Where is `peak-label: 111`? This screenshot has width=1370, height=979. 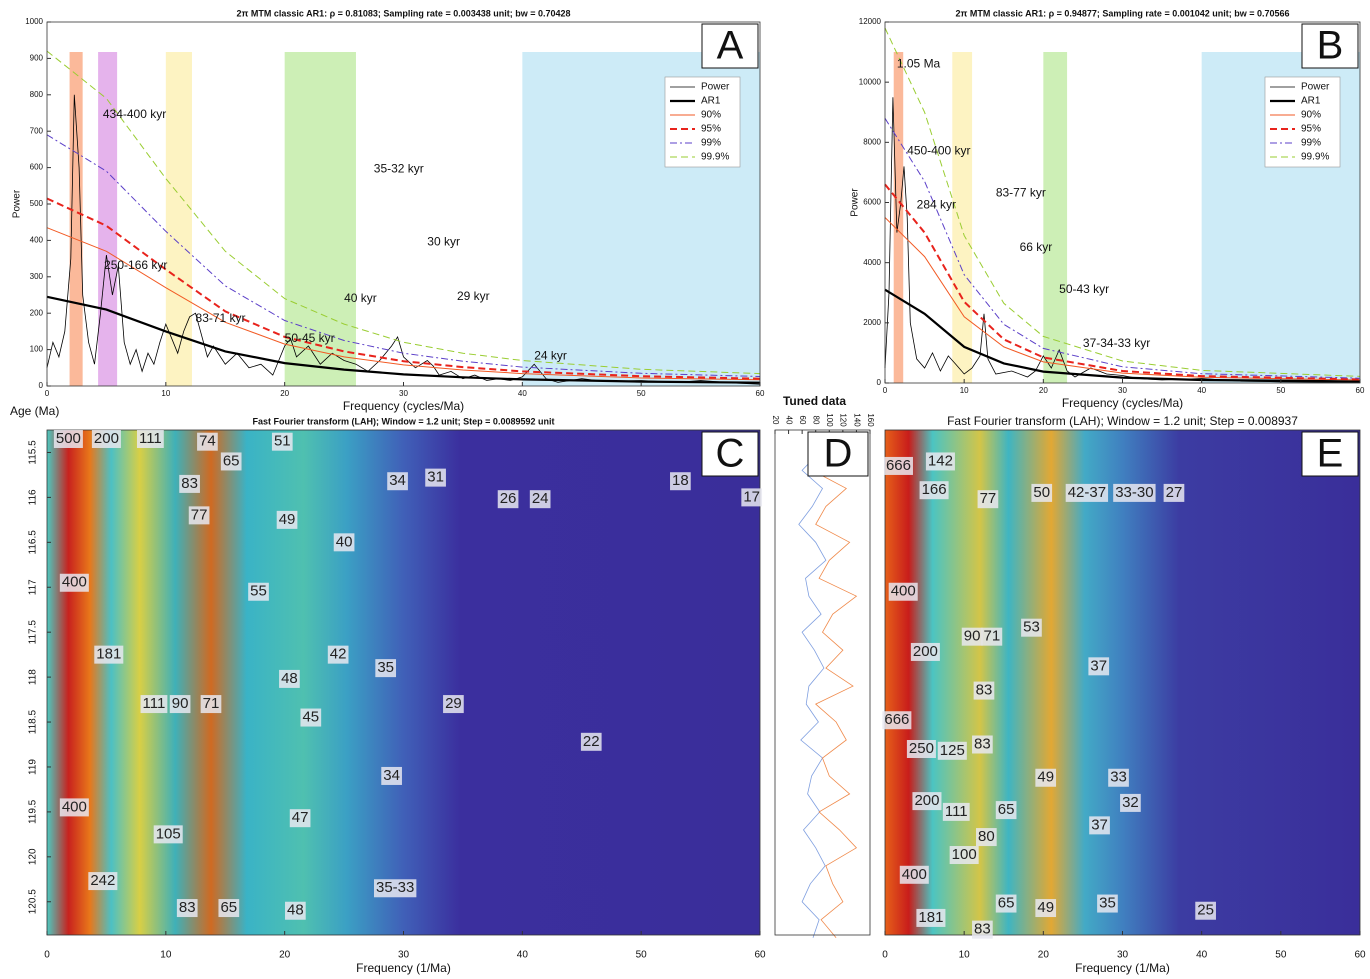
peak-label: 111 is located at coordinates (150, 438).